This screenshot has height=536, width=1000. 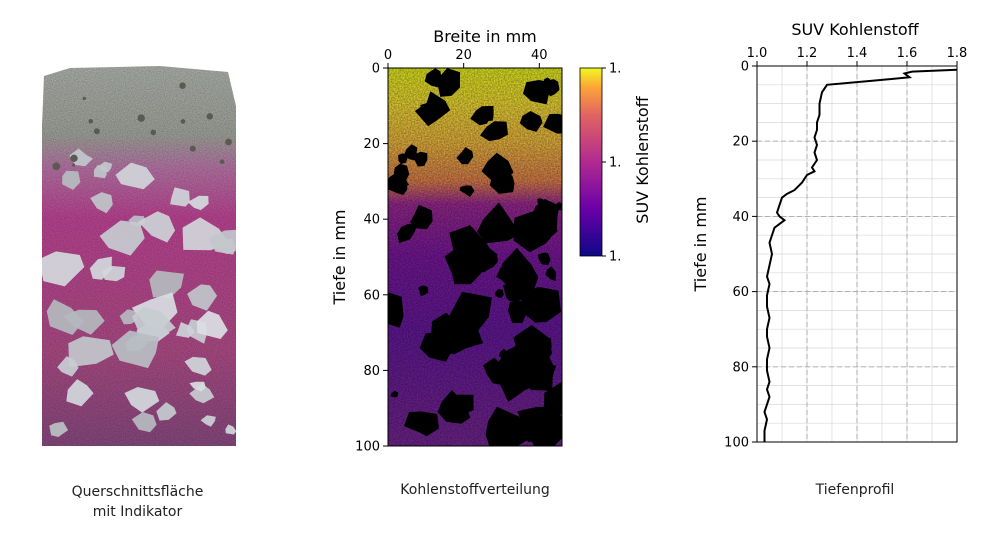 I want to click on profile-line, so click(x=860, y=255).